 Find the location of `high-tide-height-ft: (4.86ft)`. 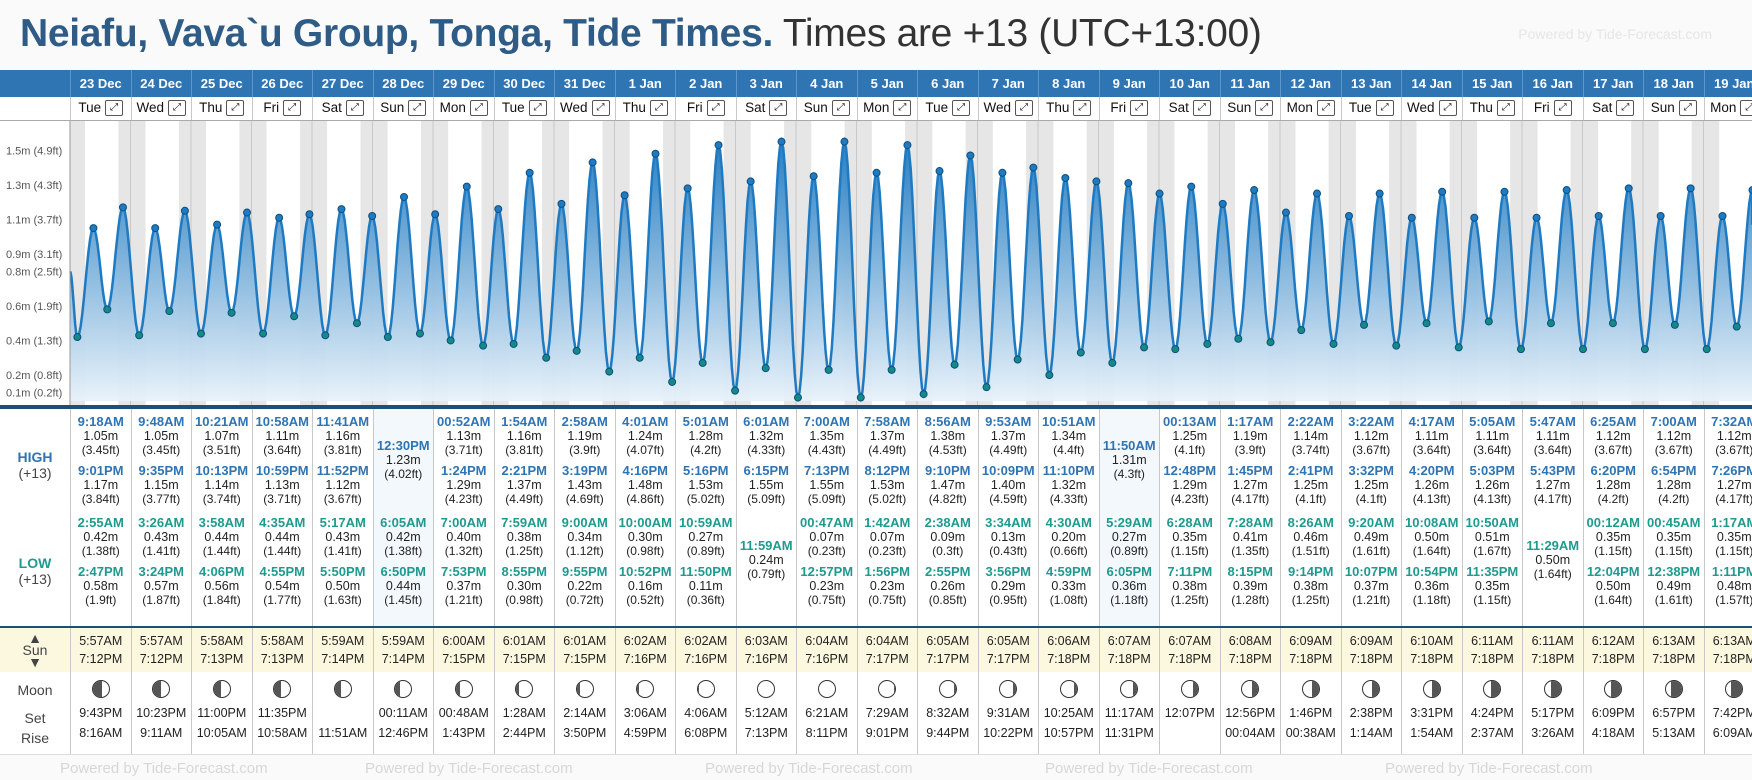

high-tide-height-ft: (4.86ft) is located at coordinates (645, 499).